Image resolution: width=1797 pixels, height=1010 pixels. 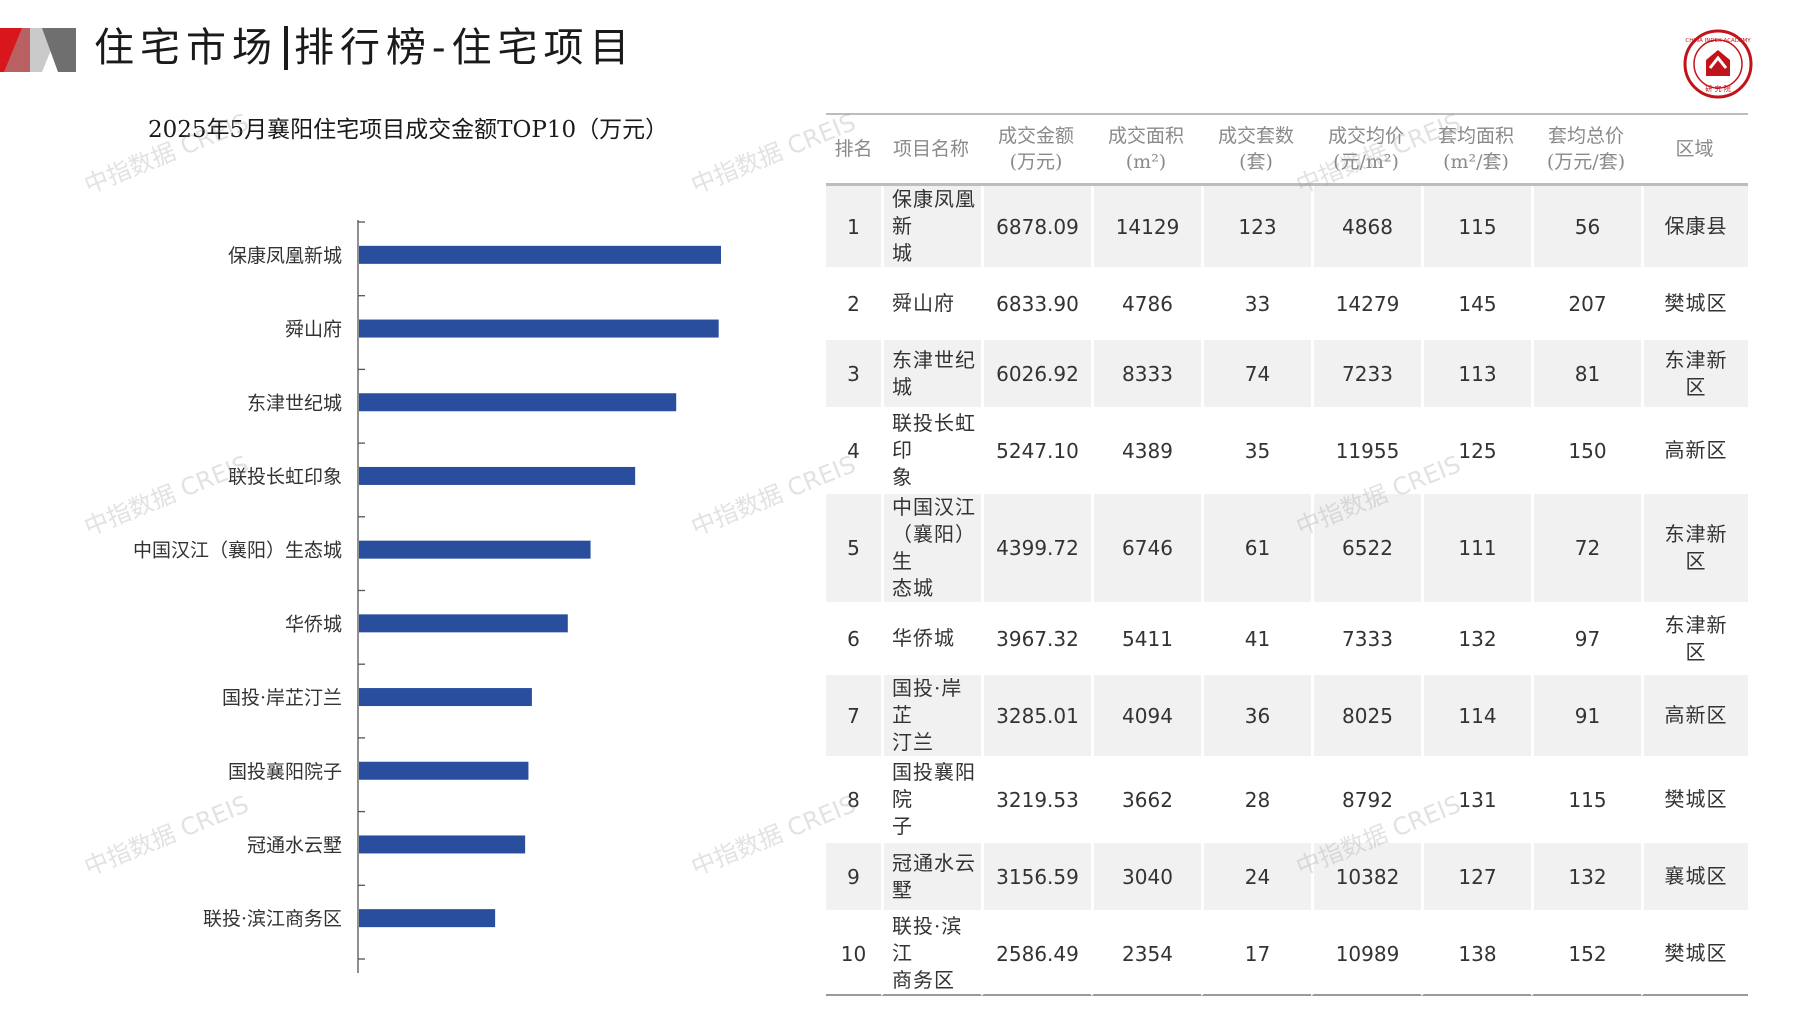 I want to click on cell-units: 35, so click(x=1256, y=452).